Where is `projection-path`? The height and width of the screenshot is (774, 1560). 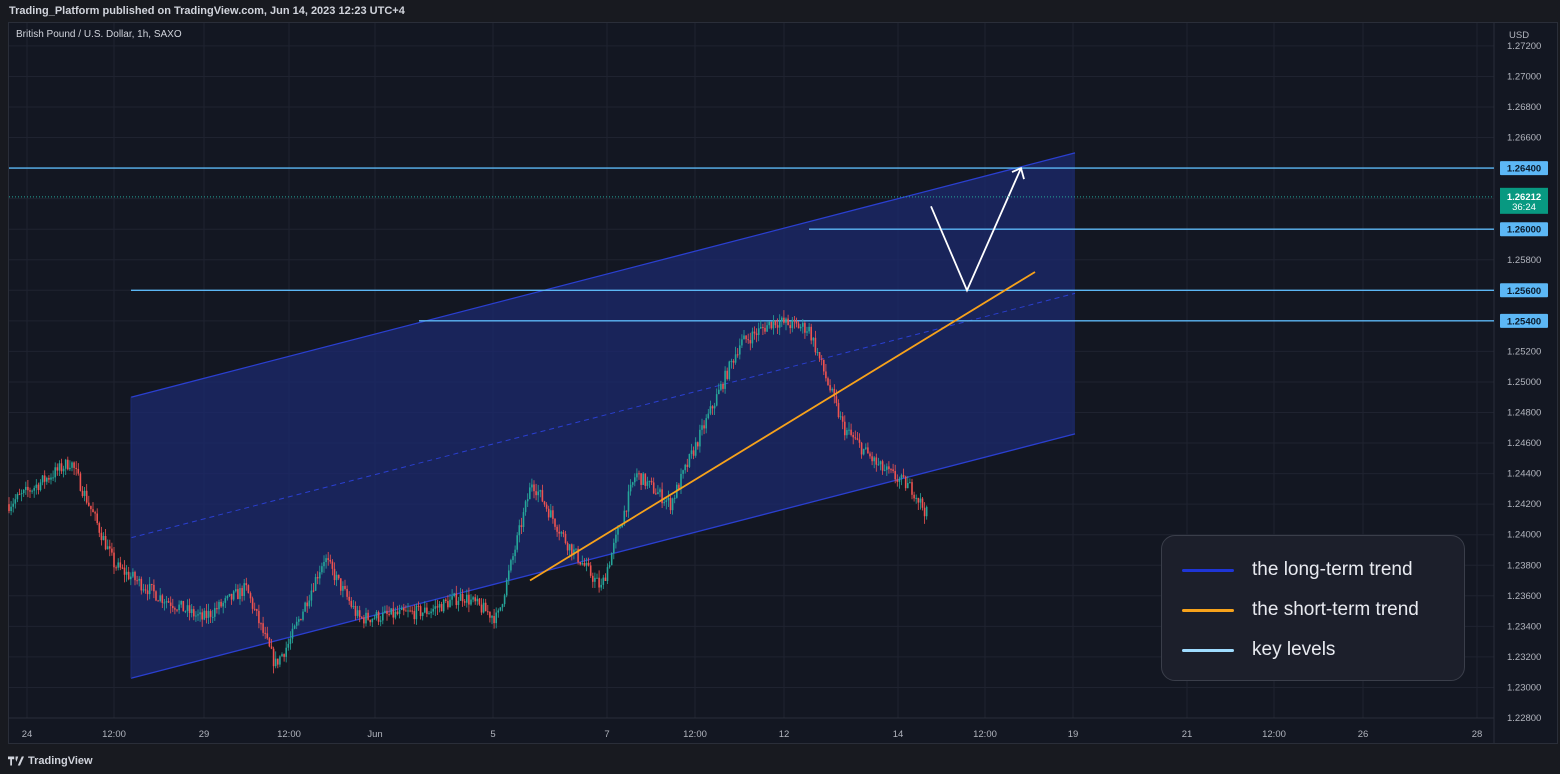 projection-path is located at coordinates (976, 230).